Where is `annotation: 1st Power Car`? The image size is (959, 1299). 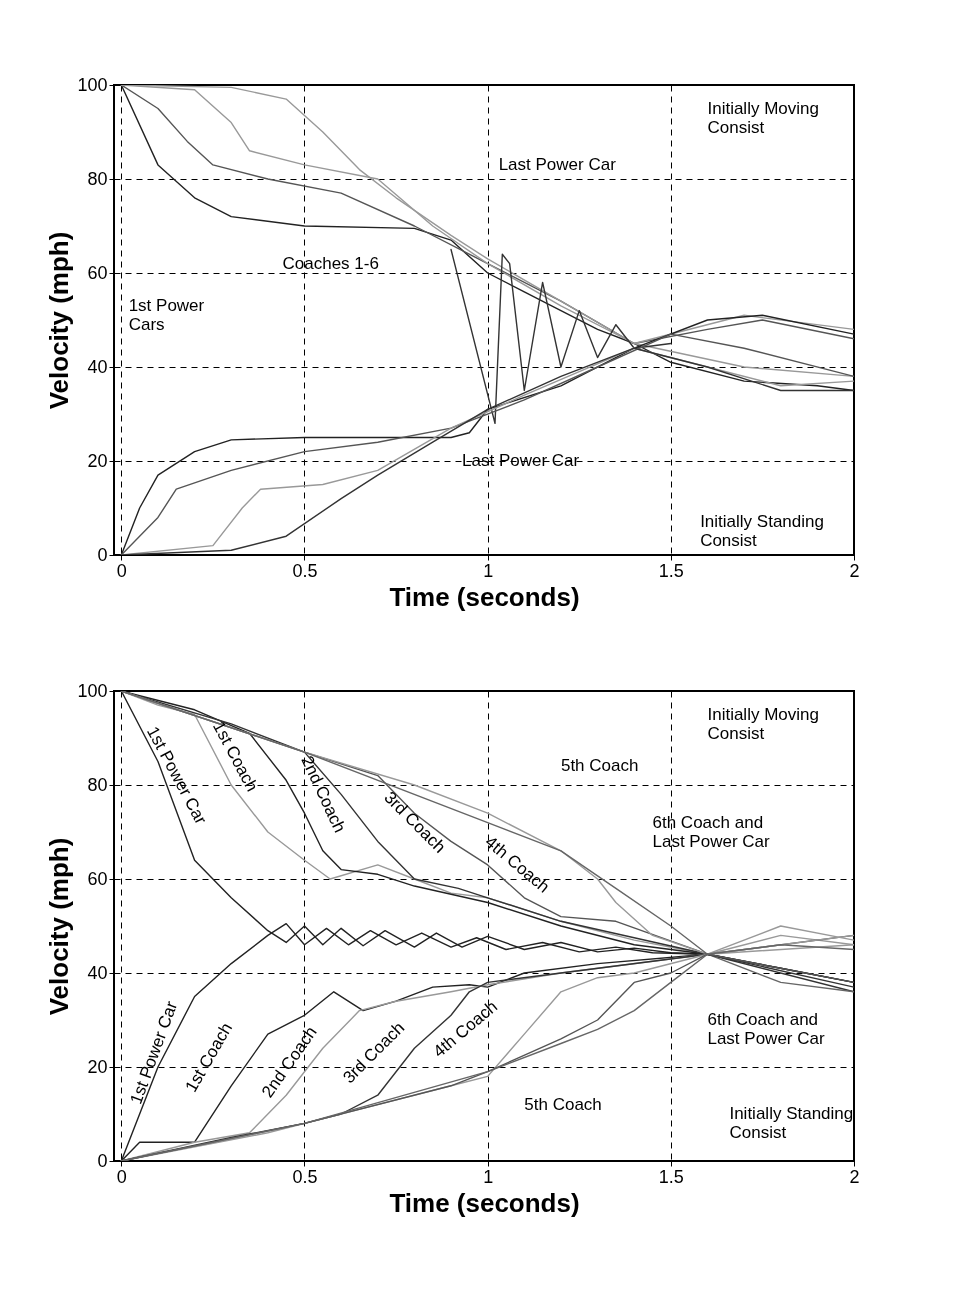 annotation: 1st Power Car is located at coordinates (154, 1052).